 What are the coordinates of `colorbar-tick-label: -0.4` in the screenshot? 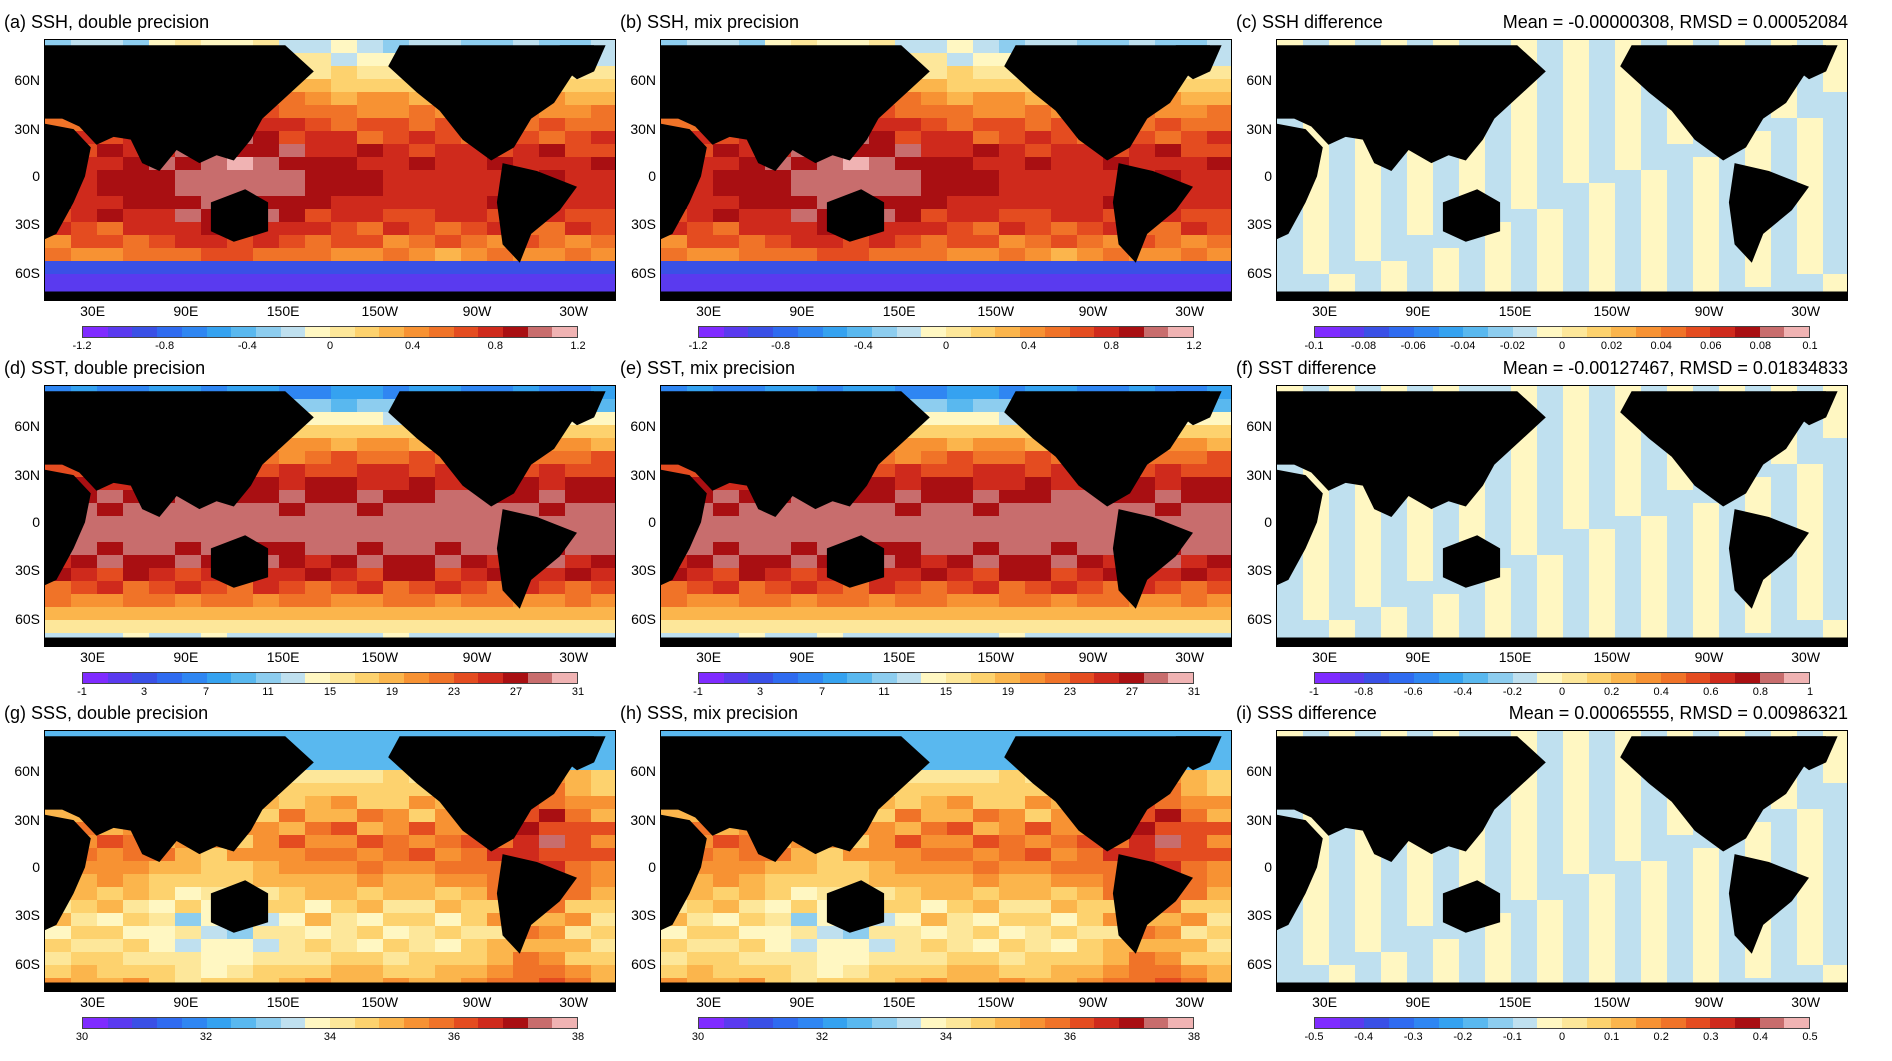 It's located at (863, 346).